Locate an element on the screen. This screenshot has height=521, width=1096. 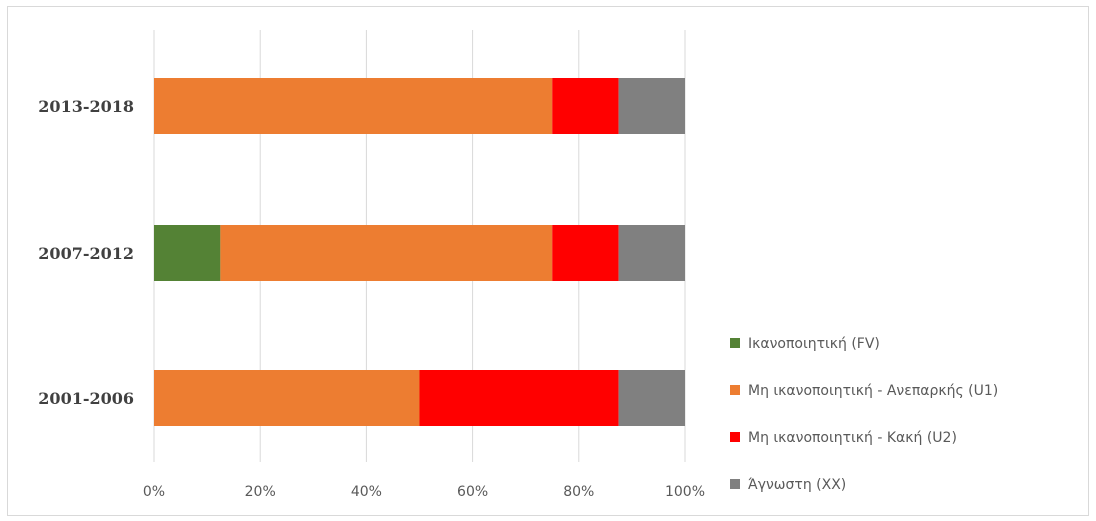
category-labels: 2013-2018 2007-2012 2001-2006 is located at coordinates (86, 252).